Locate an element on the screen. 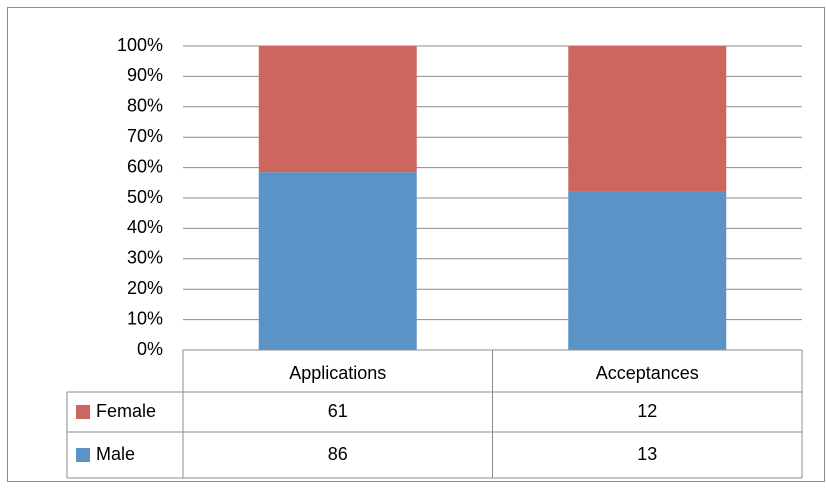 This screenshot has height=488, width=826. legend-label: Female is located at coordinates (126, 411).